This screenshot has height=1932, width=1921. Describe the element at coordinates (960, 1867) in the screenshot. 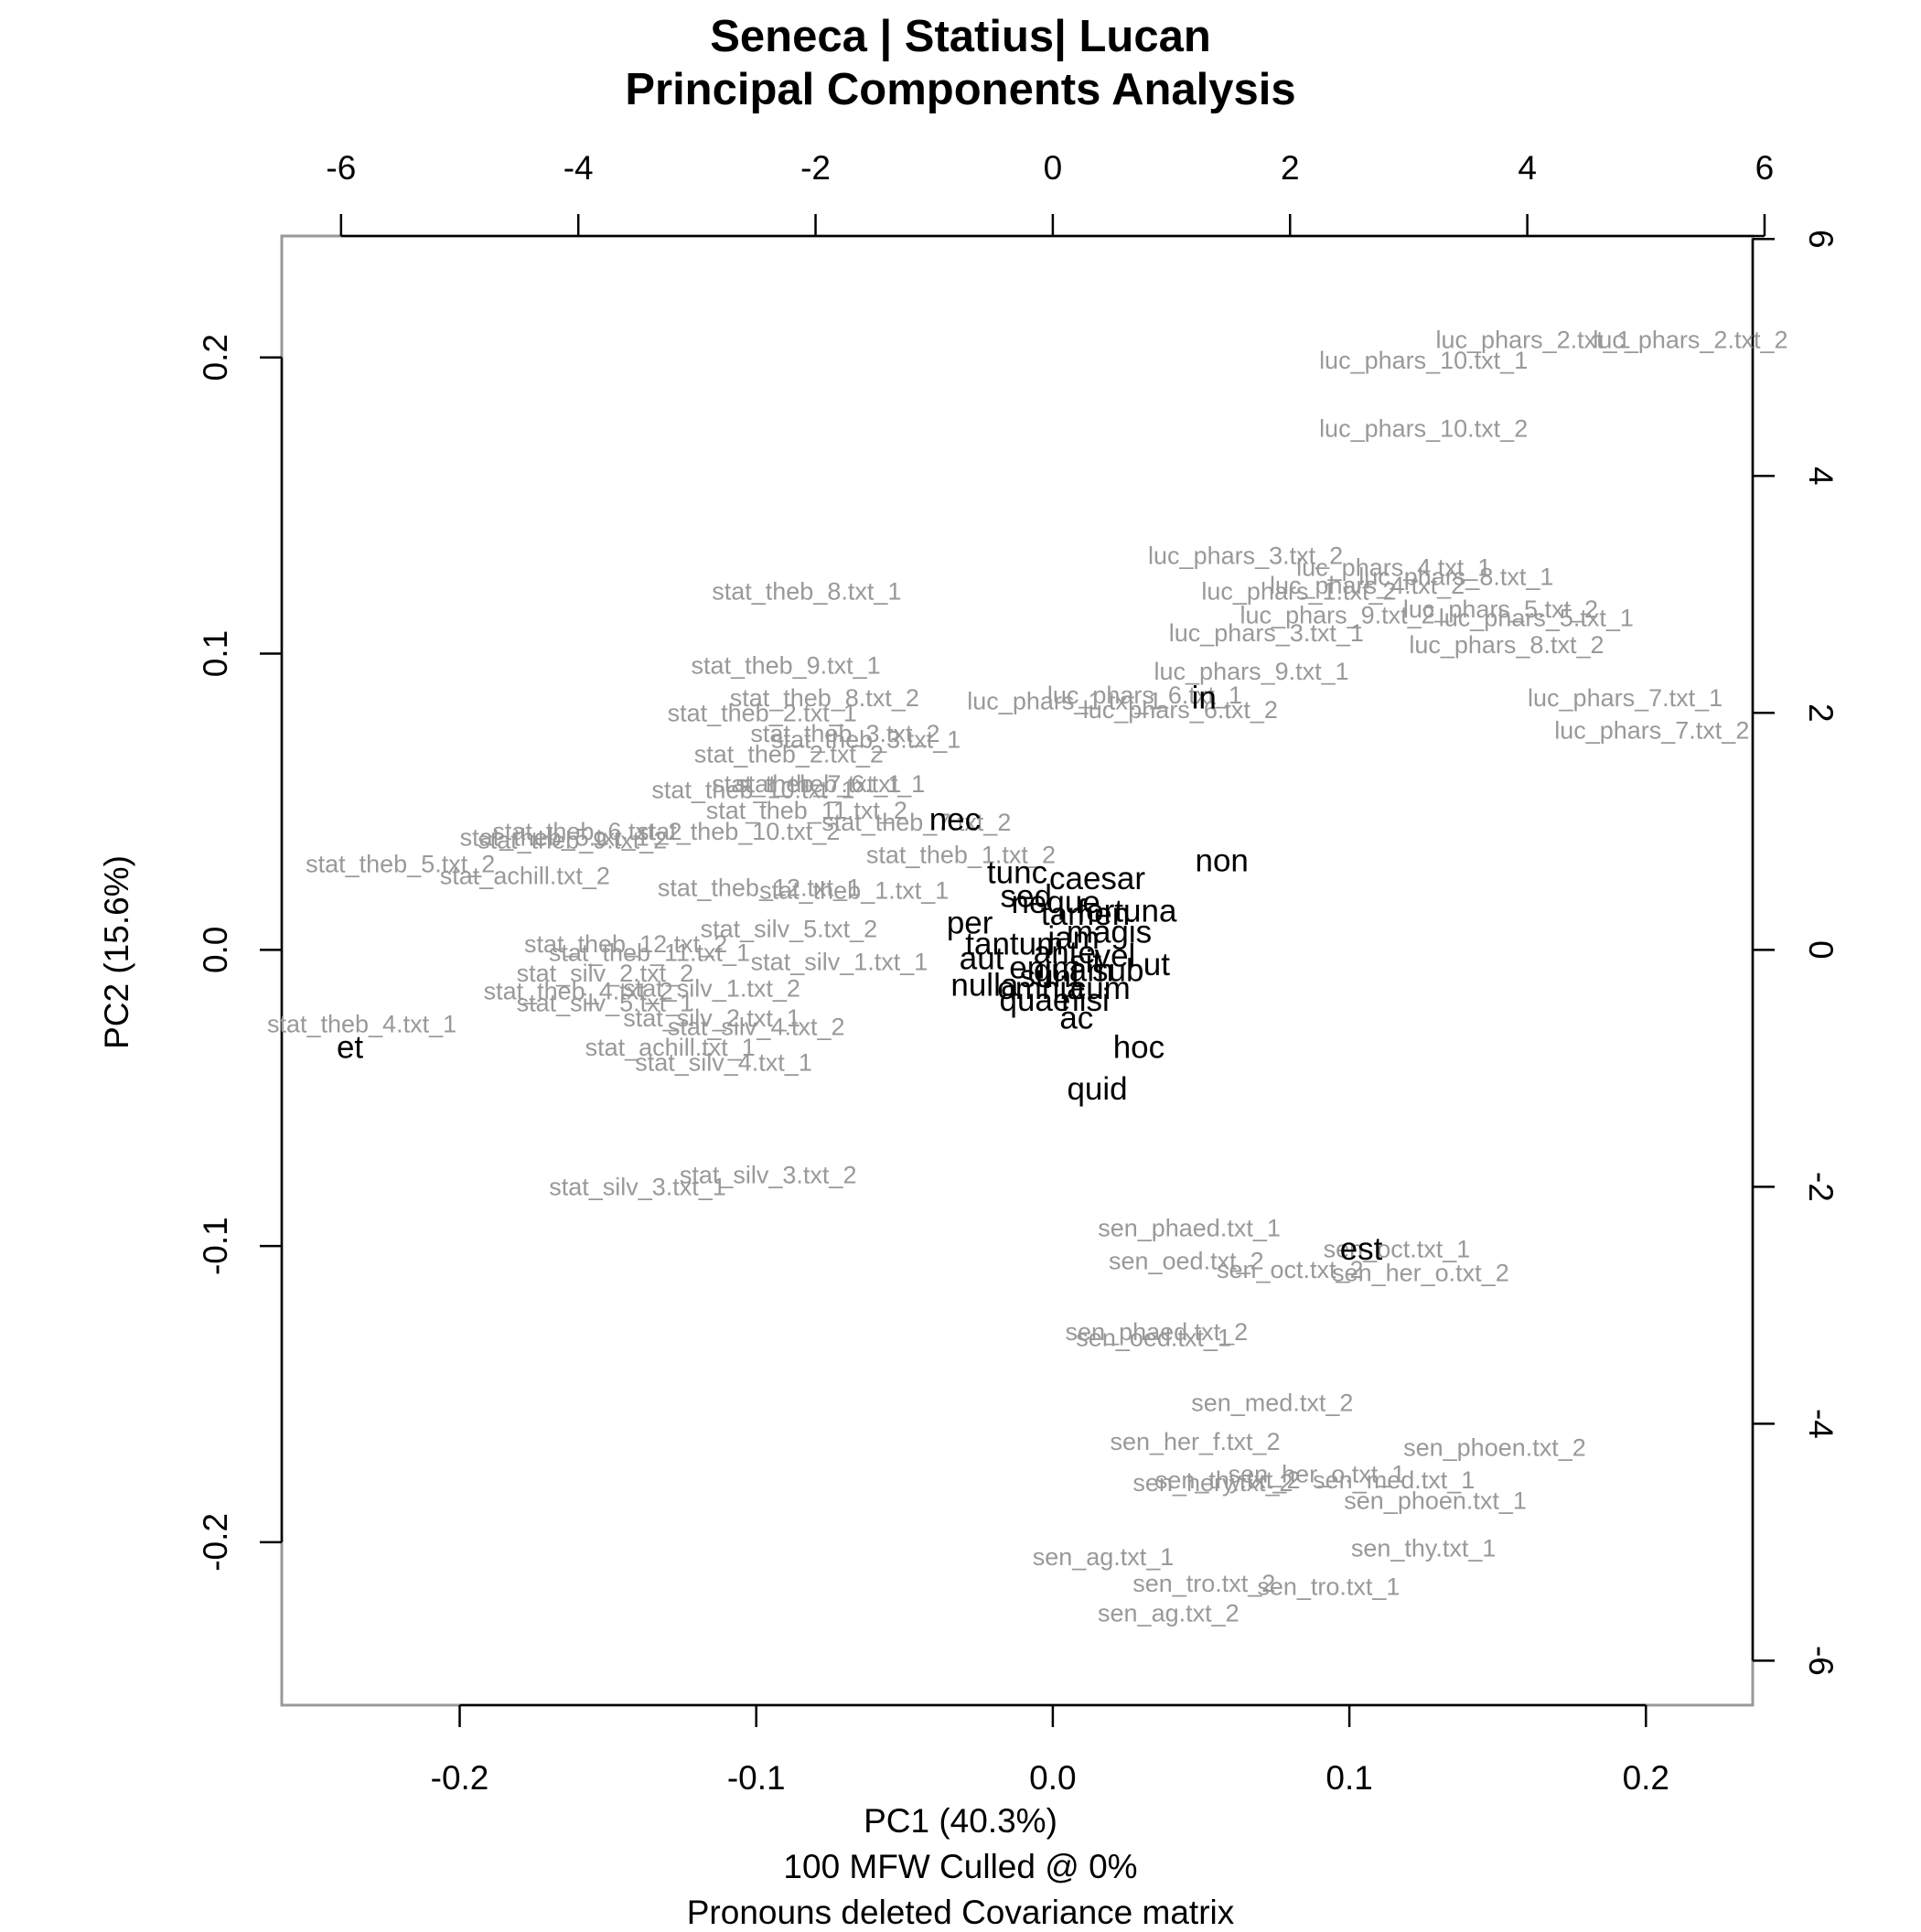

I see `caption-line-1: 100 MFW Culled @ 0%` at that location.